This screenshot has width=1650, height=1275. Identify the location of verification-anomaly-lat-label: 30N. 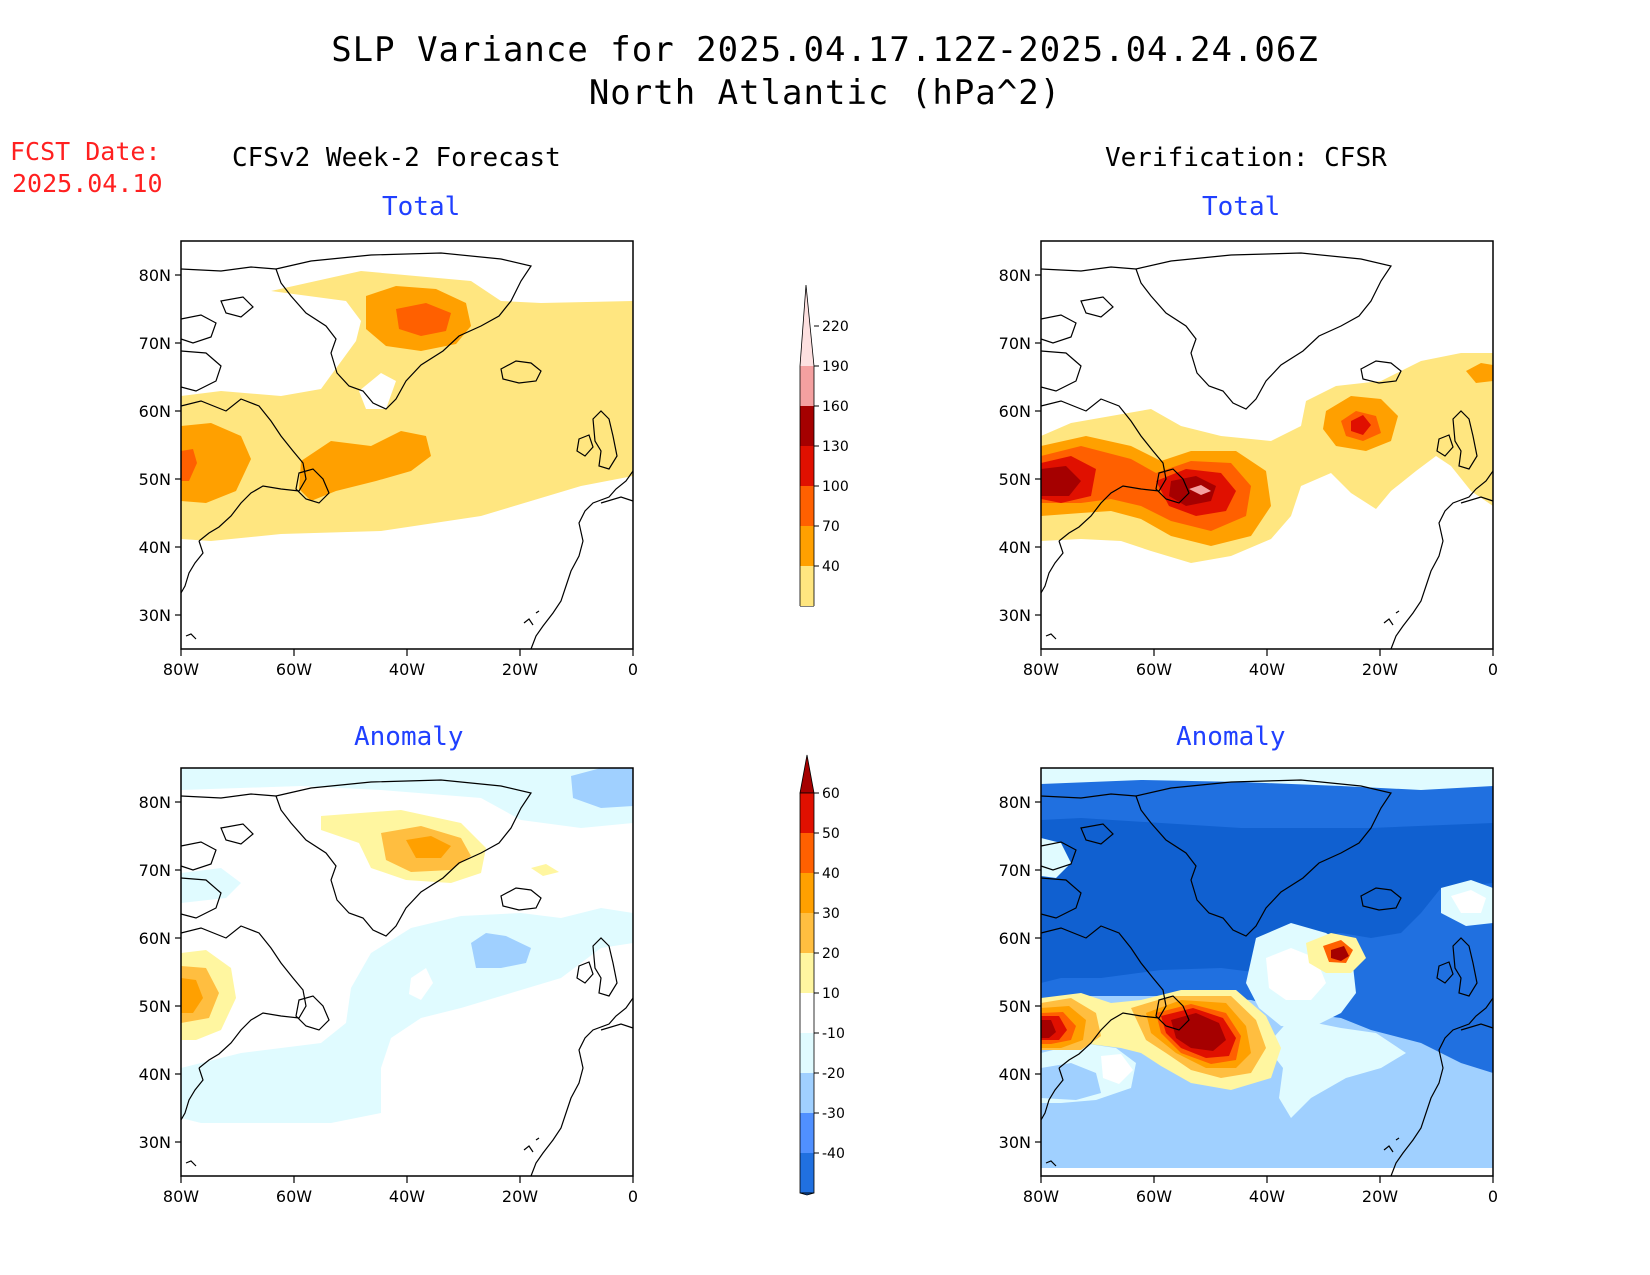
(1015, 1142).